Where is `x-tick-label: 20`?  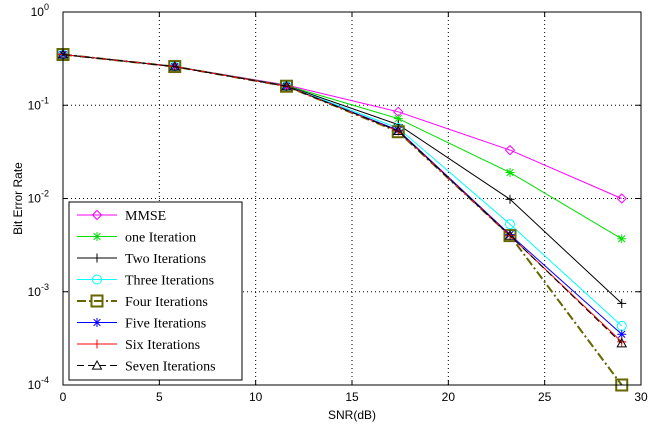 x-tick-label: 20 is located at coordinates (449, 397).